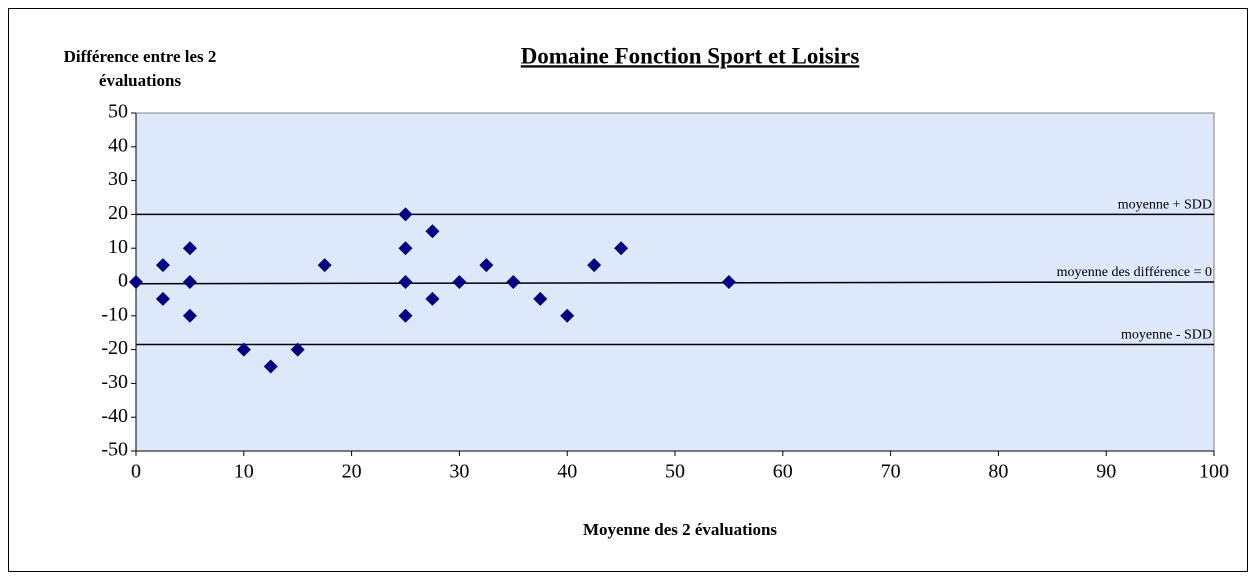  Describe the element at coordinates (675, 472) in the screenshot. I see `x-tick-label: 50` at that location.